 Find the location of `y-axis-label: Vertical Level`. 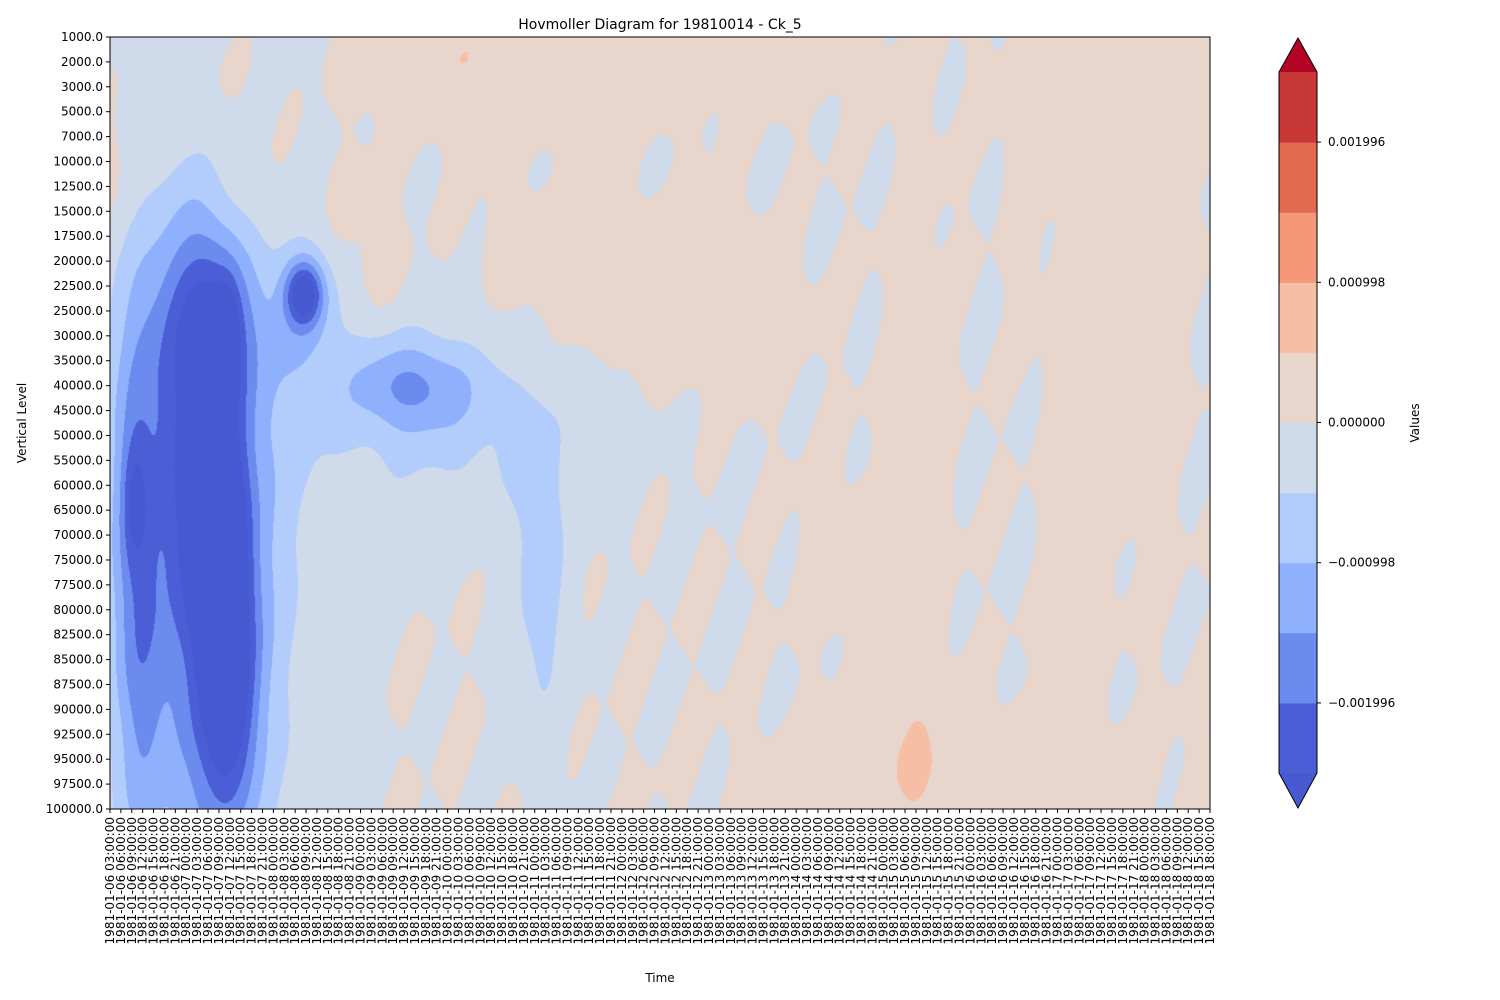

y-axis-label: Vertical Level is located at coordinates (22, 423).